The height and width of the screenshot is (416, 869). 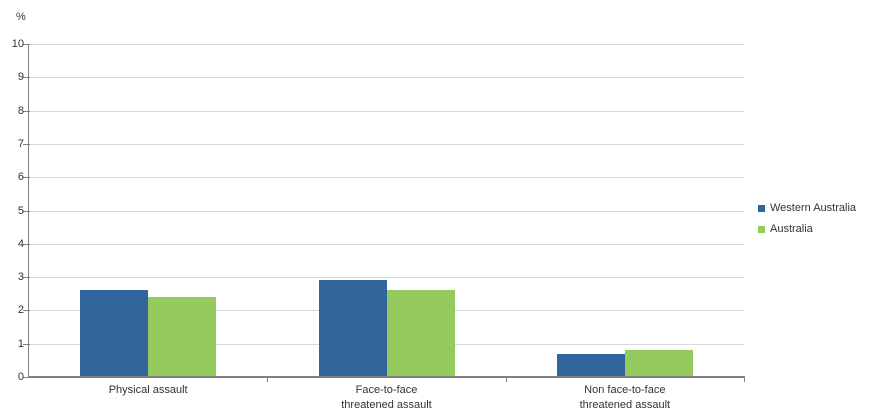 I want to click on y-tick-label: 5, so click(x=20, y=210).